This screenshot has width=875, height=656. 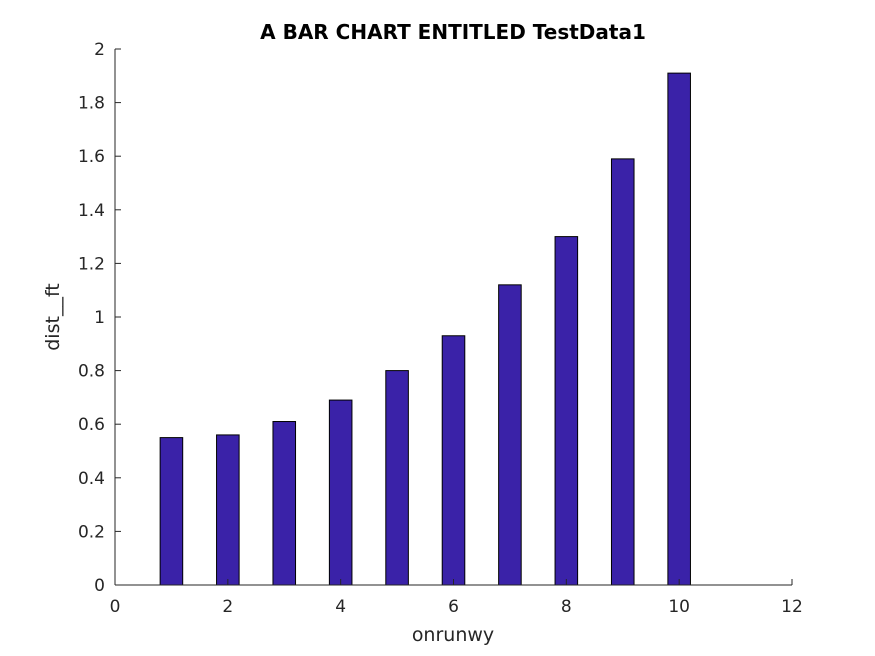 I want to click on x-tick-label: 12, so click(x=792, y=607).